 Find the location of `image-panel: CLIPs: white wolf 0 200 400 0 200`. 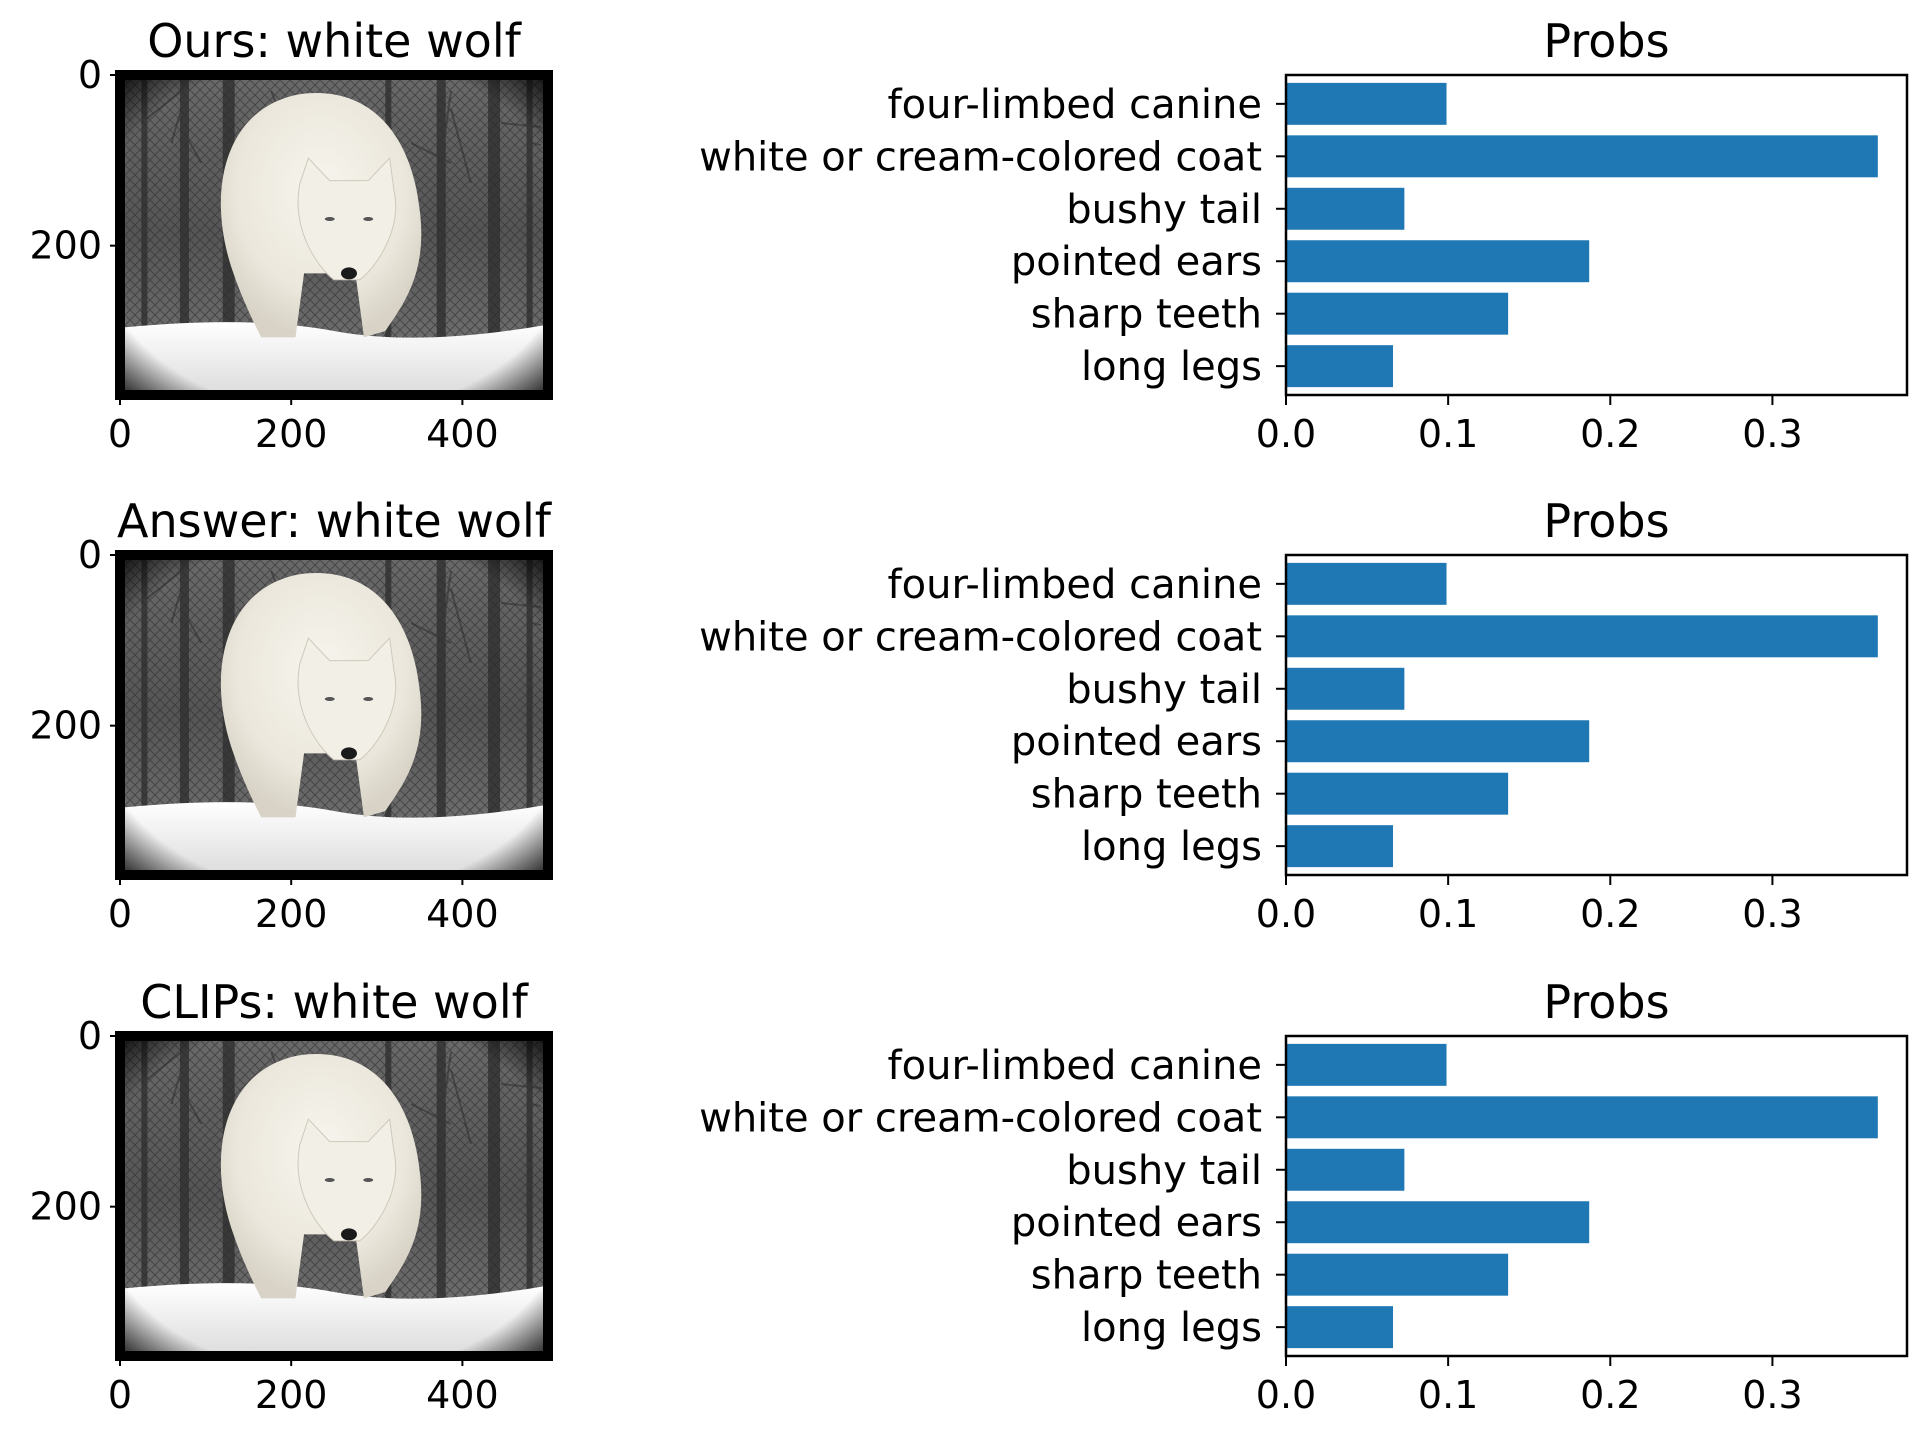

image-panel: CLIPs: white wolf 0 200 400 0 200 is located at coordinates (291, 1196).